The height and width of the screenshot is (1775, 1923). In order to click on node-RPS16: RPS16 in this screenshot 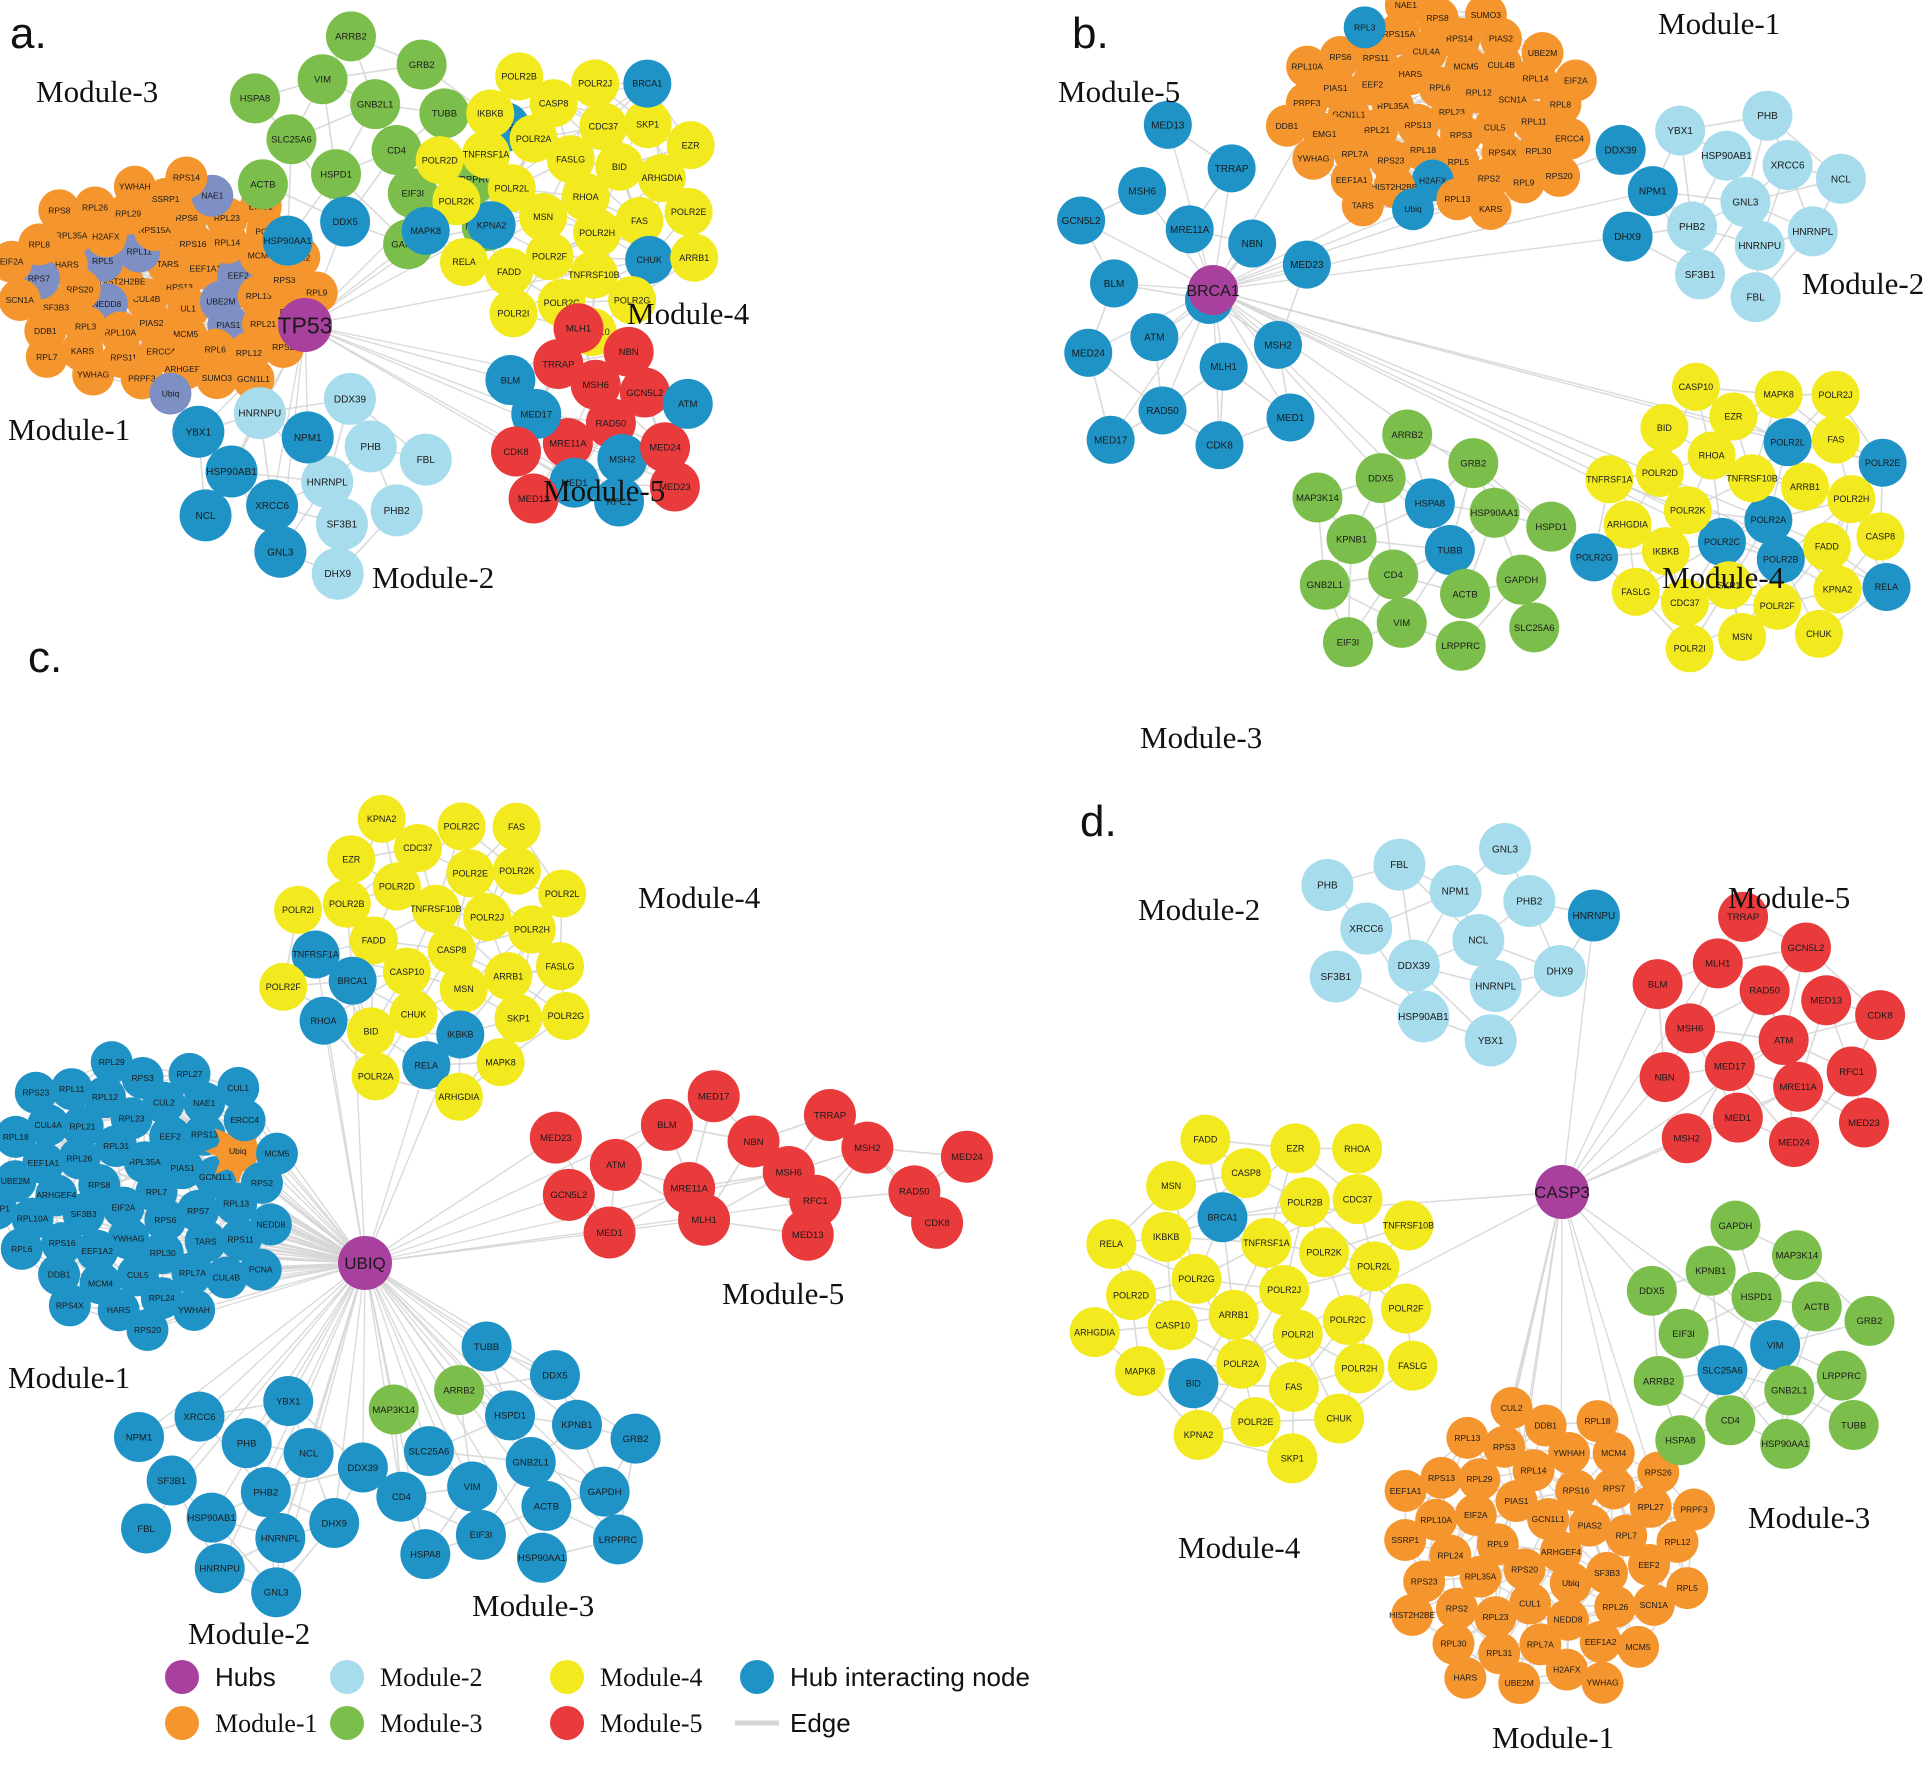, I will do `click(1576, 1490)`.